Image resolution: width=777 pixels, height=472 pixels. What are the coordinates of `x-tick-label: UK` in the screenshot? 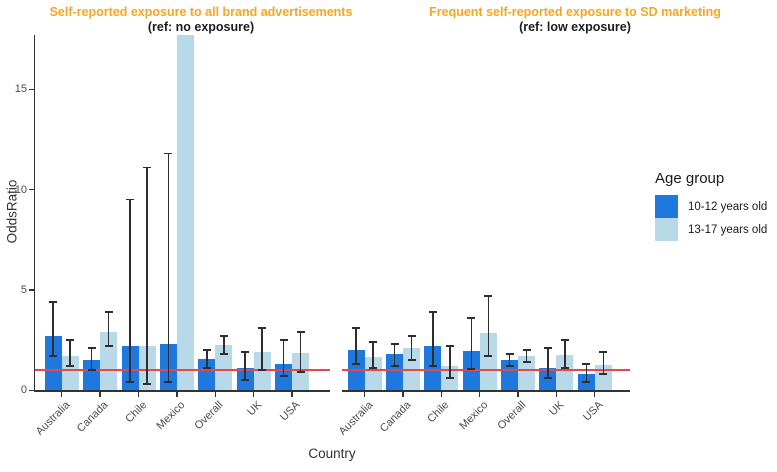 It's located at (254, 409).